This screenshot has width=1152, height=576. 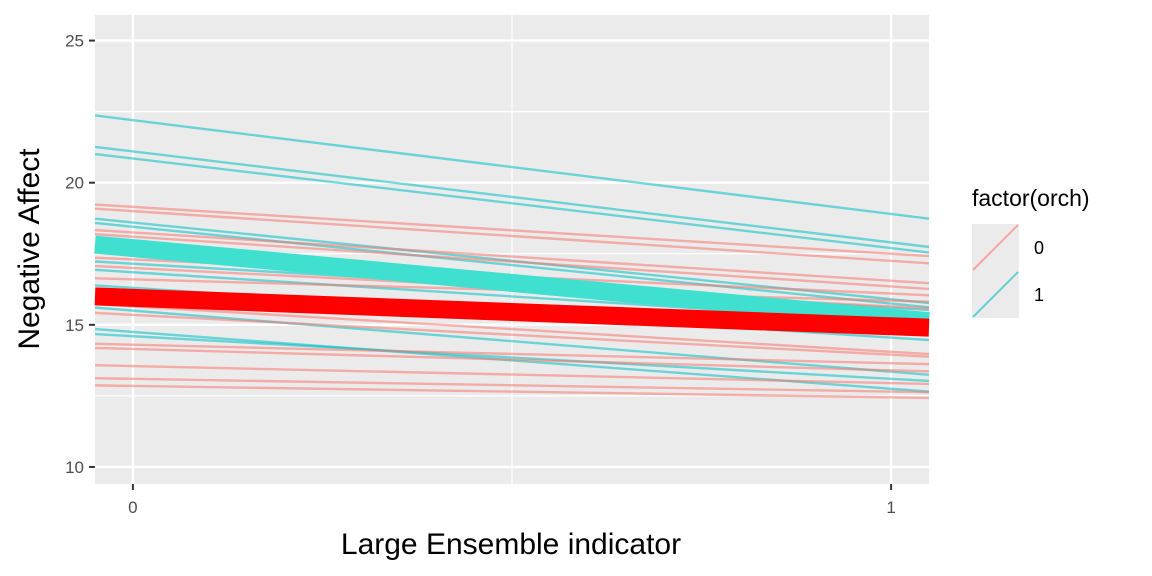 I want to click on y-axis-title: Negative Affect, so click(x=29, y=249).